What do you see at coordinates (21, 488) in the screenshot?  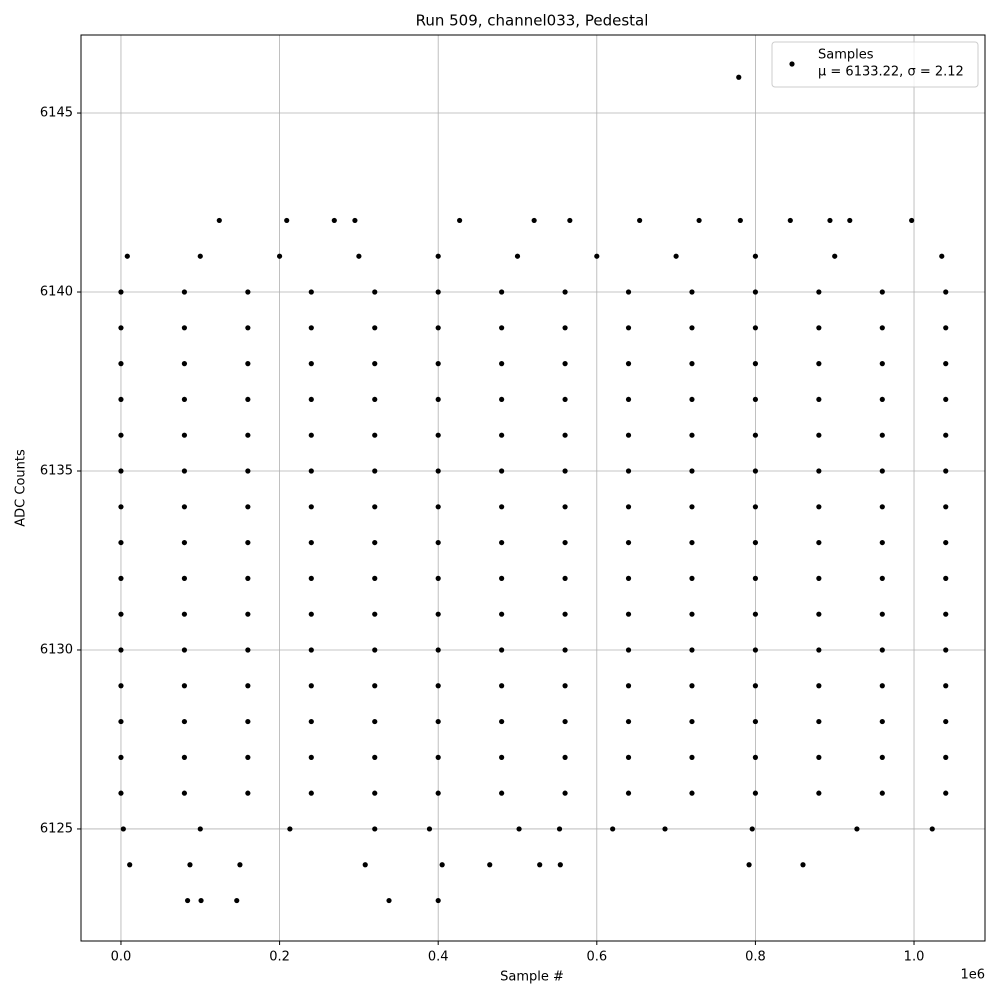 I see `y-axis-label: ADC Counts` at bounding box center [21, 488].